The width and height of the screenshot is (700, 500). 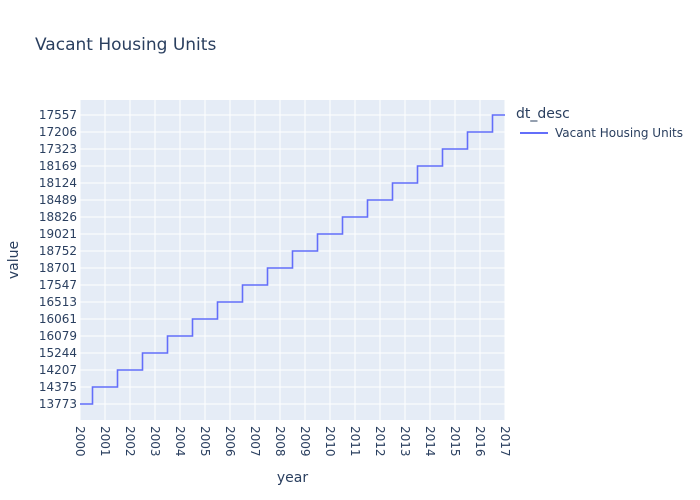 I want to click on y-tick-label: 16513, so click(x=58, y=302).